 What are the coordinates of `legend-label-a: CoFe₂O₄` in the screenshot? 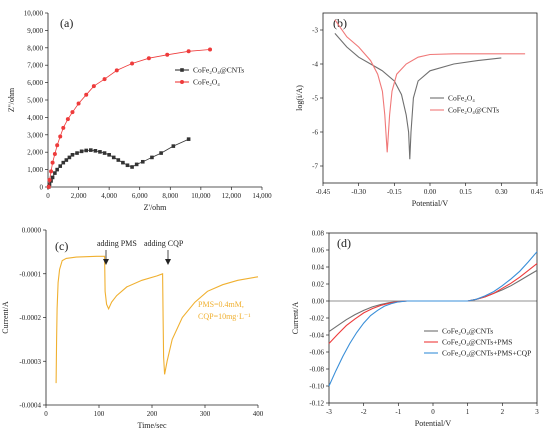 It's located at (206, 82).